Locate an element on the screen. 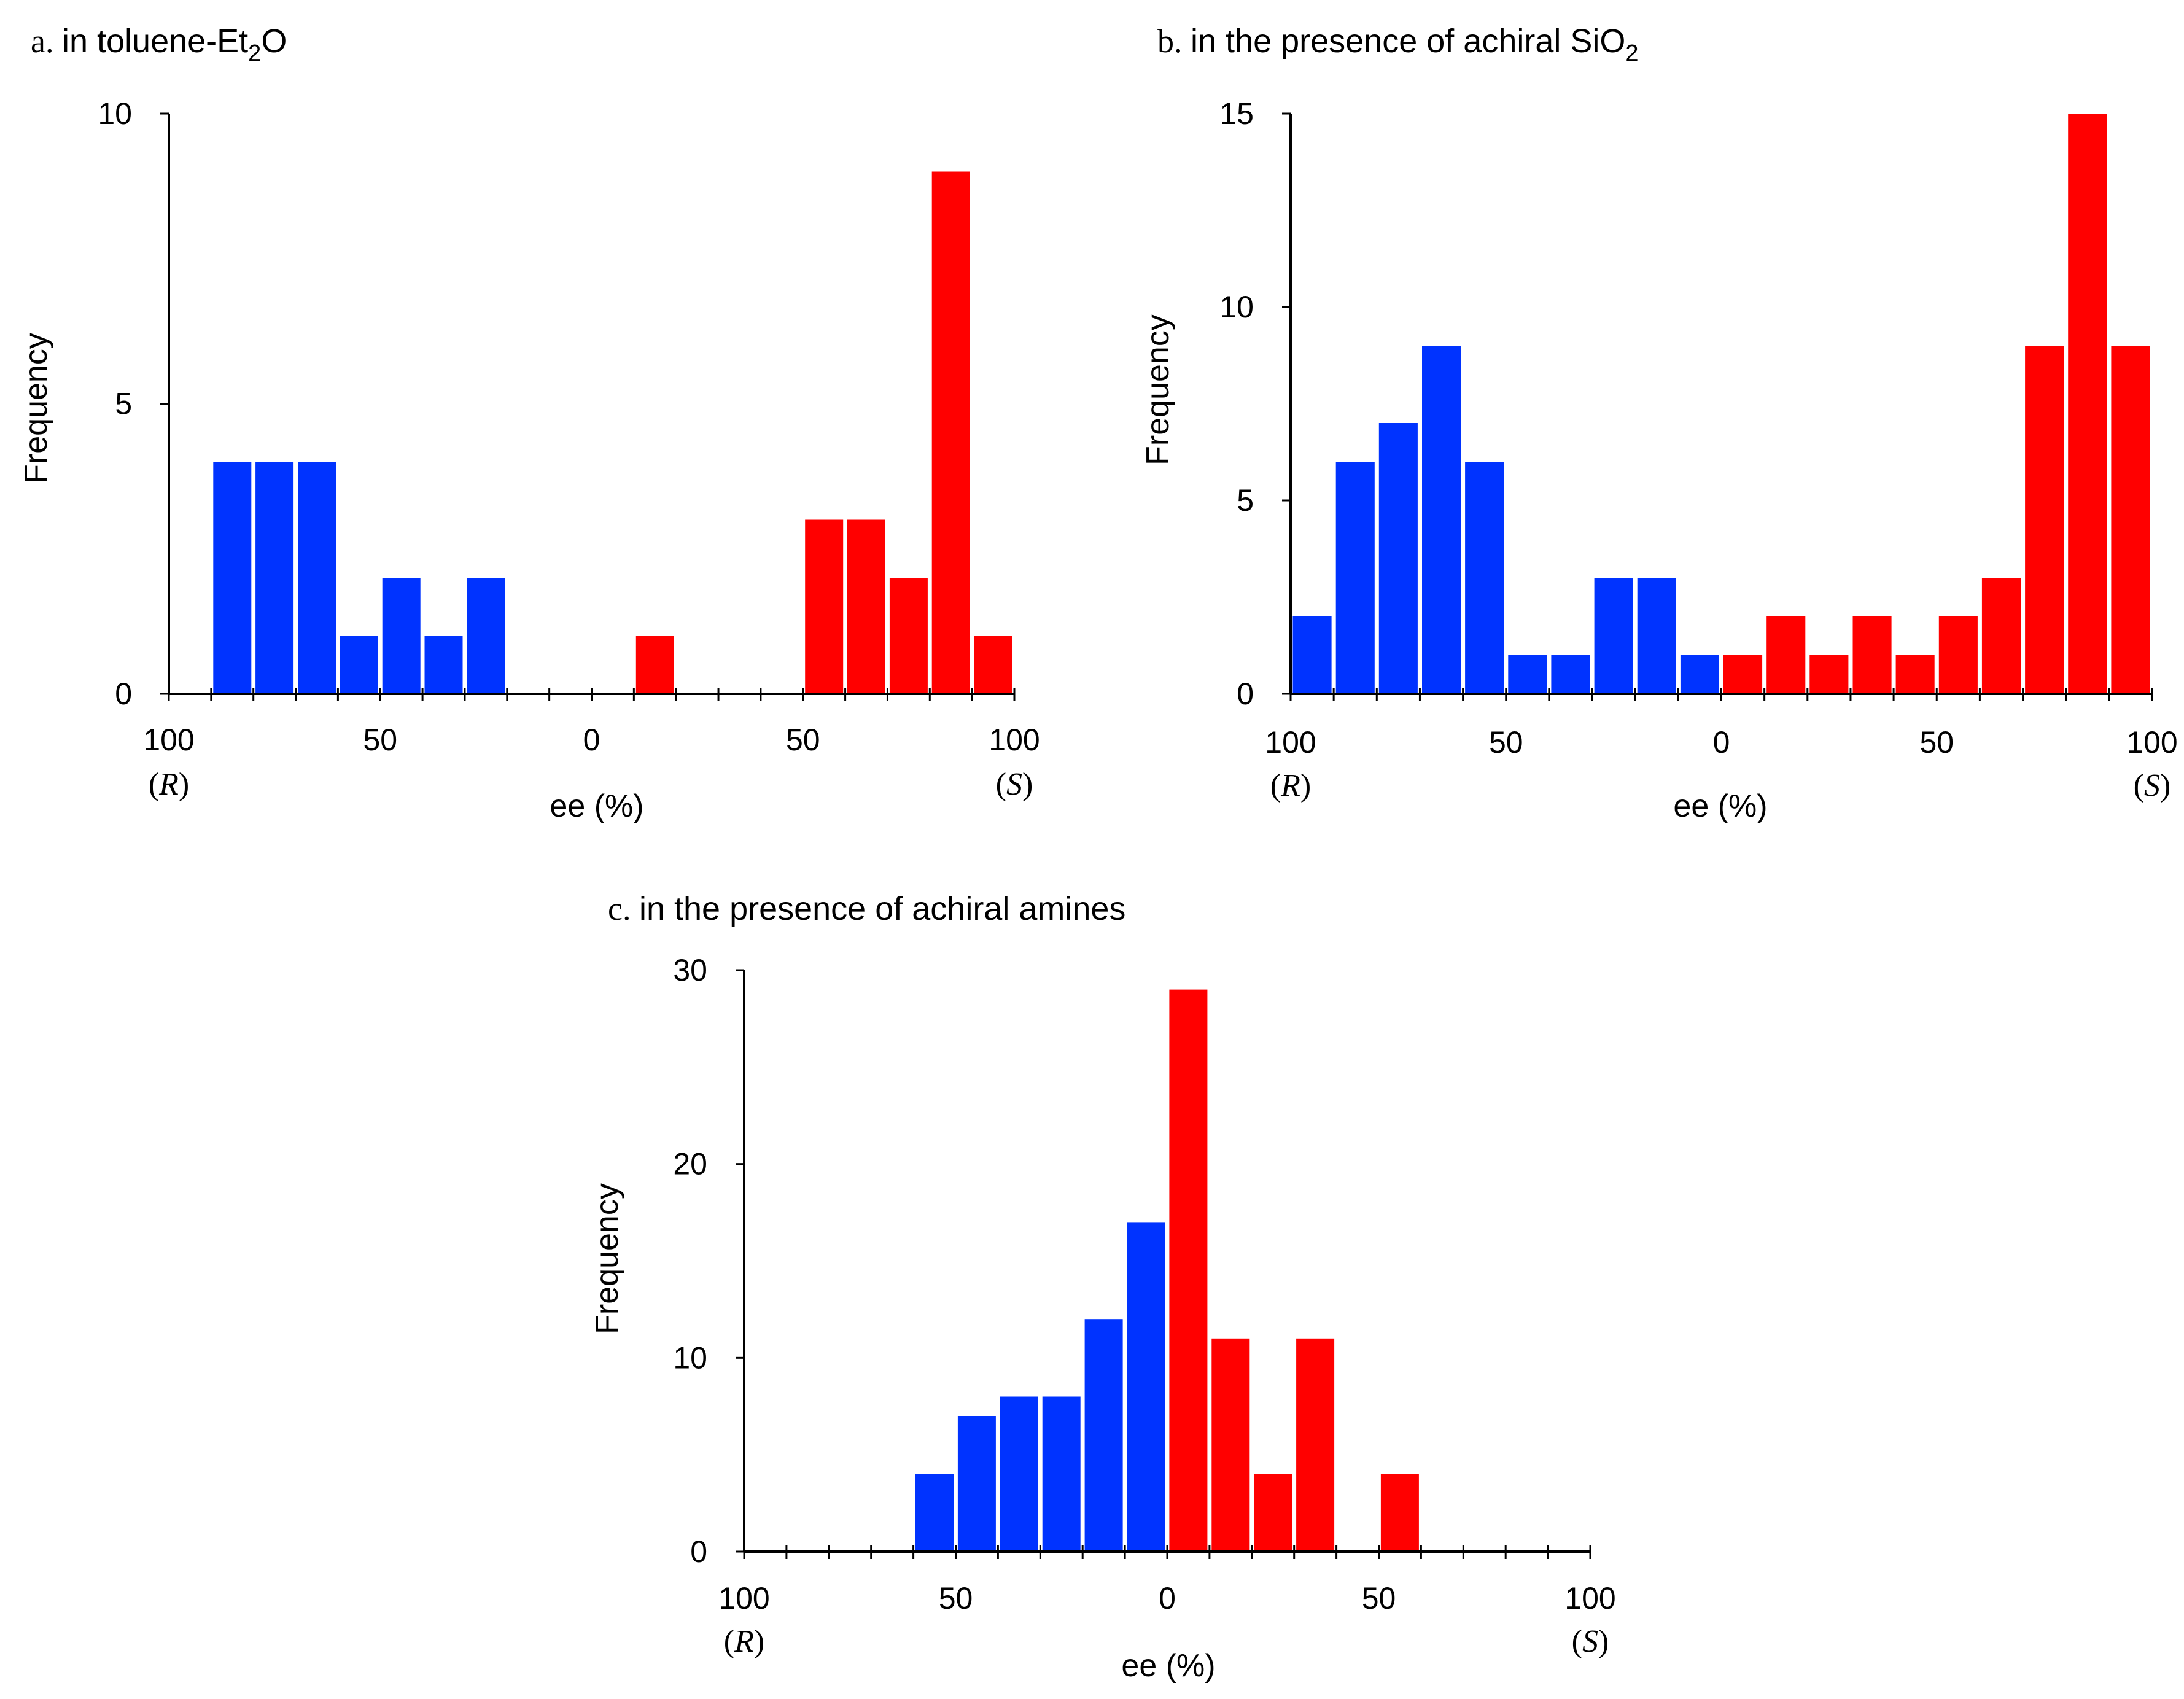 Image resolution: width=2184 pixels, height=1699 pixels. panel-title-text: in toluene-Et is located at coordinates (155, 42).